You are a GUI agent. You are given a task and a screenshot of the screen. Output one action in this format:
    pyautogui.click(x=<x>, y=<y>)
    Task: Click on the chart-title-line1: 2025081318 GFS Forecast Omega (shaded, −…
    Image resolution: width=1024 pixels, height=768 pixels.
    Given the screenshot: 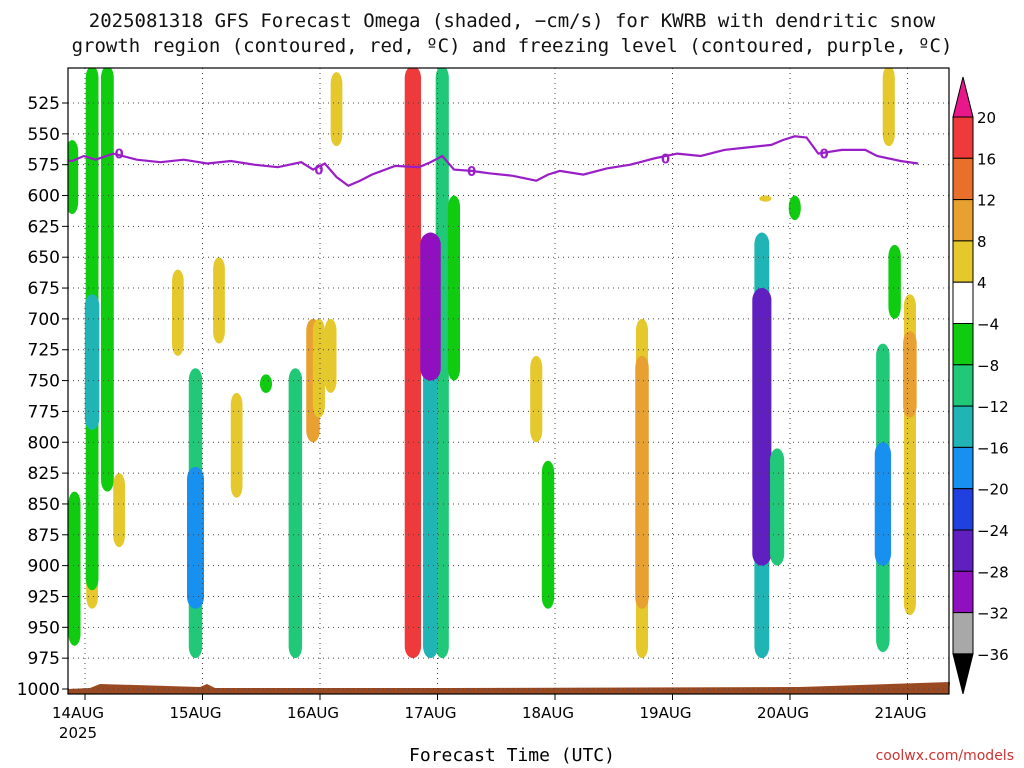 What is the action you would take?
    pyautogui.click(x=512, y=21)
    